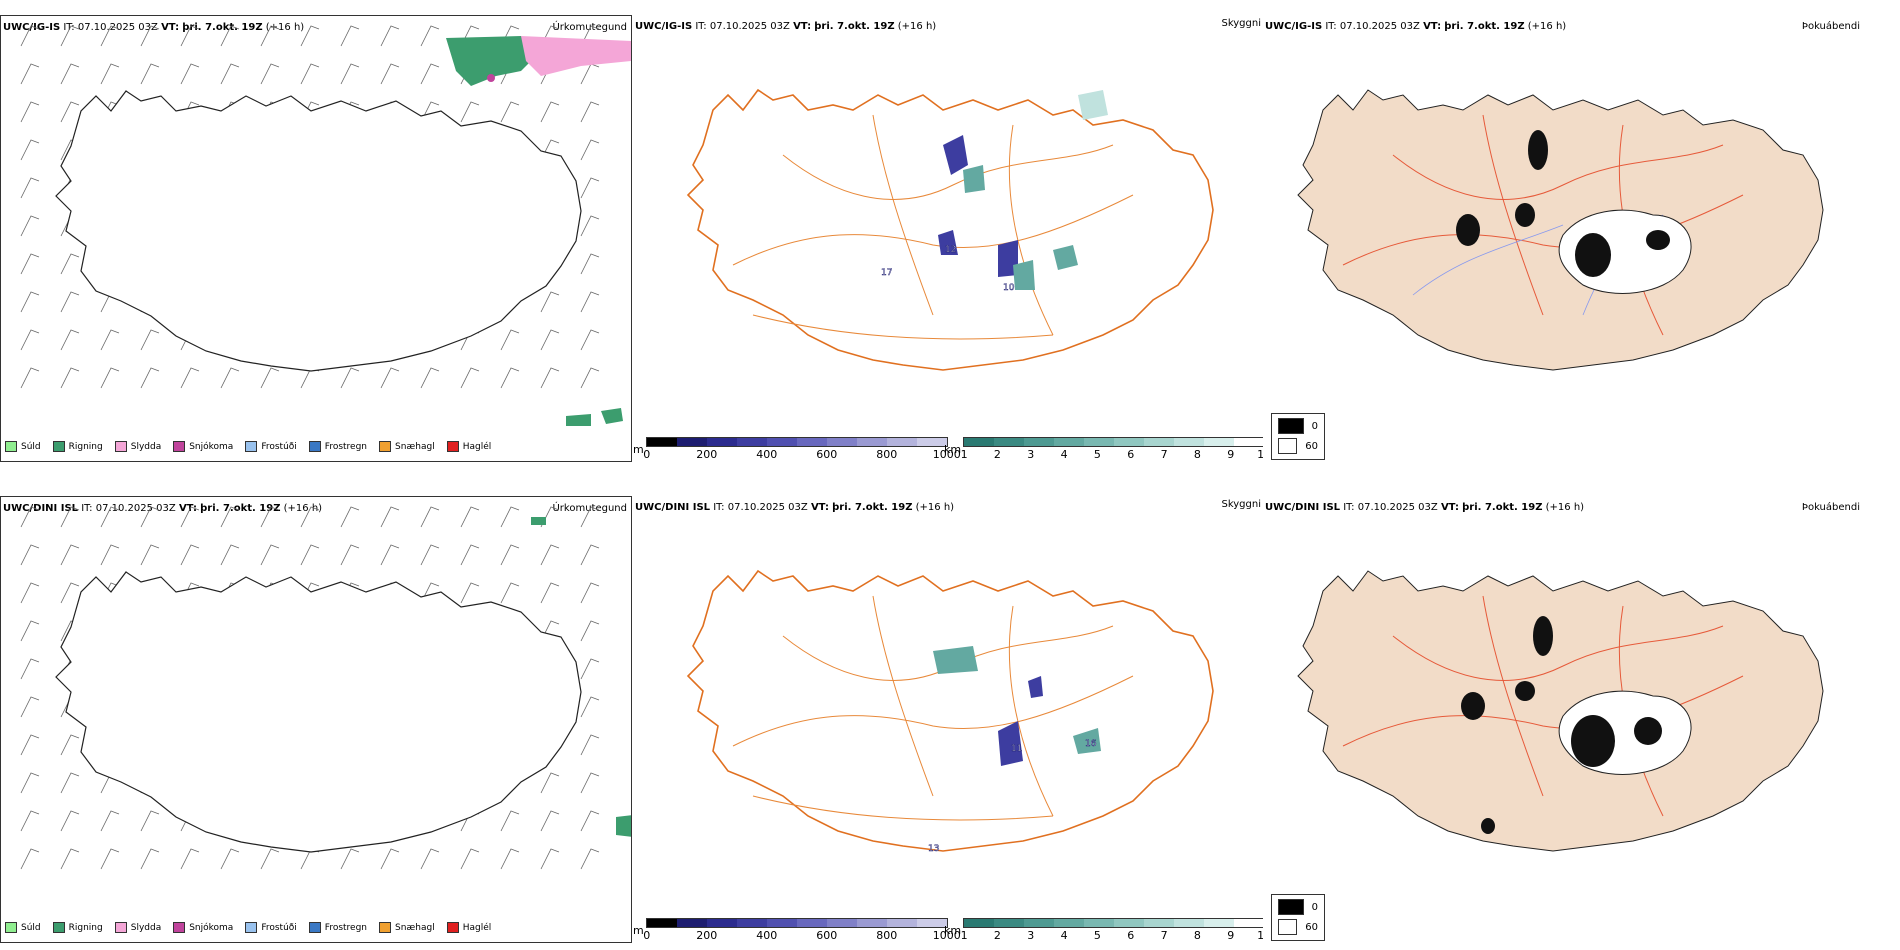  I want to click on fog-panel-name: Þokuábendi, so click(1830, 507).